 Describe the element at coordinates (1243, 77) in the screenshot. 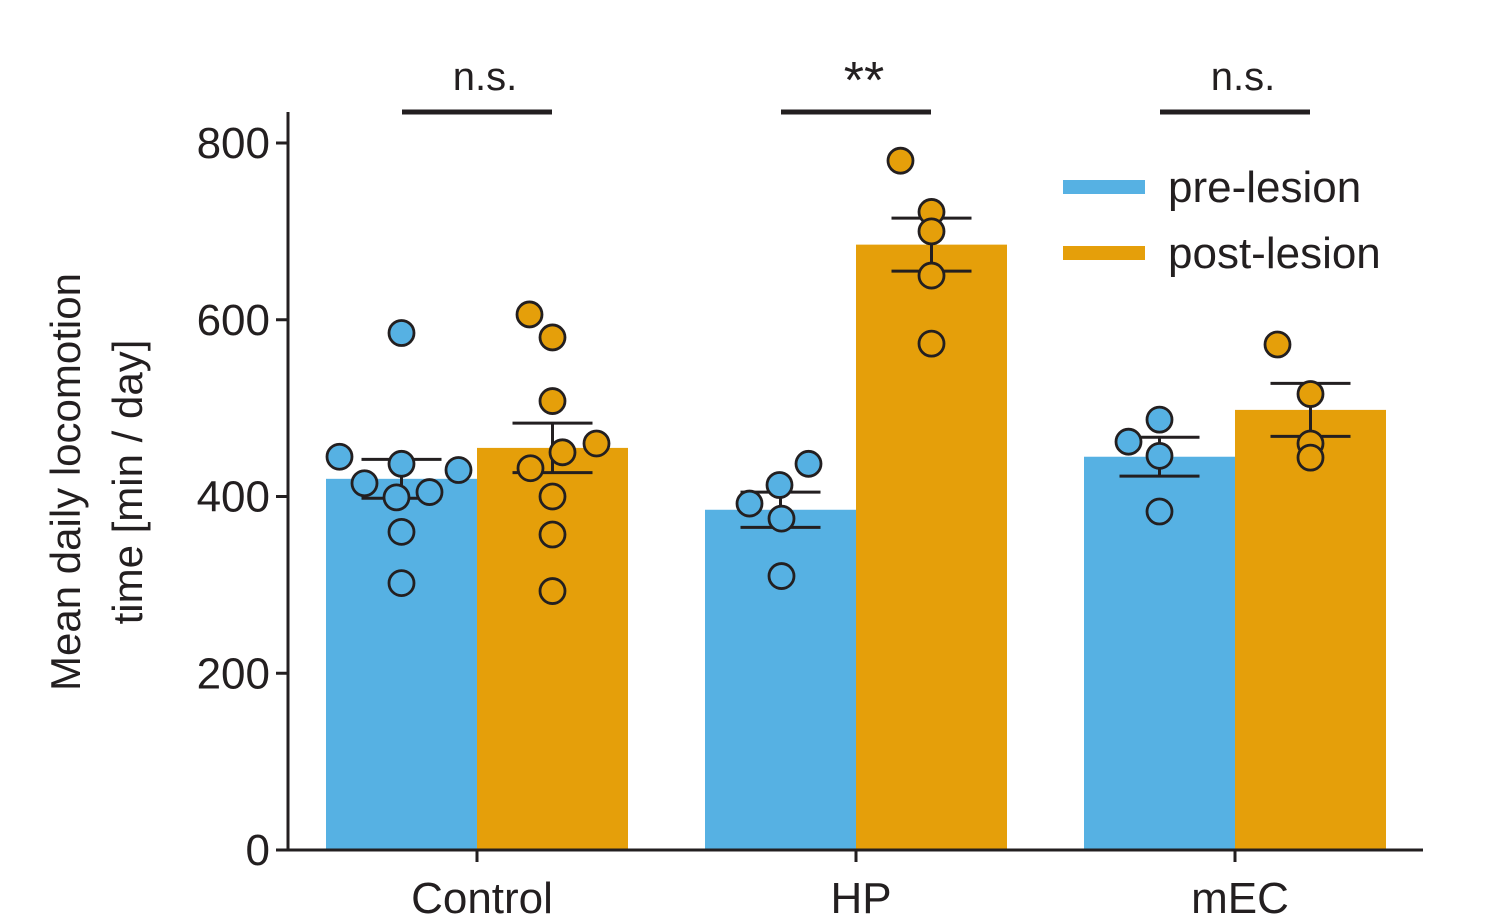

I see `significance-label-mec: n.s.` at that location.